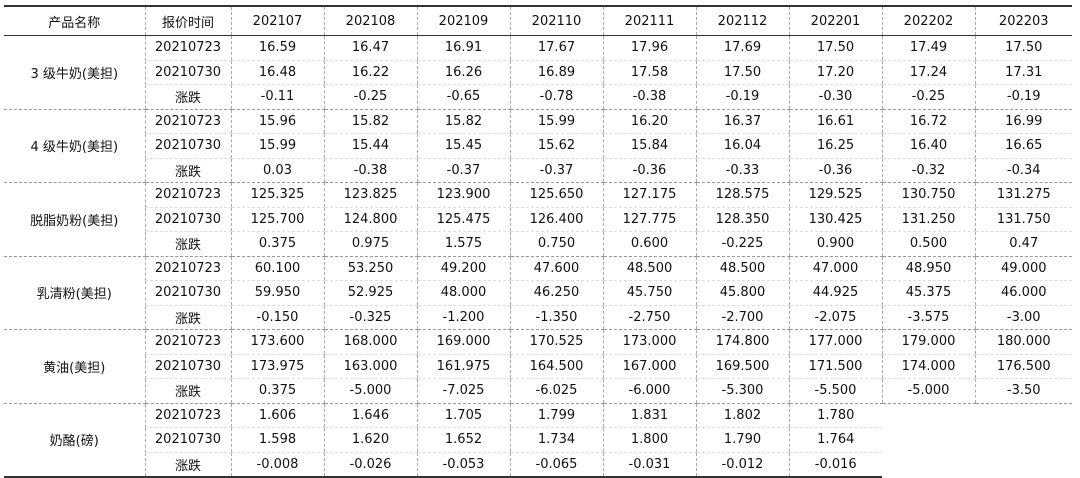  What do you see at coordinates (277, 342) in the screenshot?
I see `value-cell: 173.600` at bounding box center [277, 342].